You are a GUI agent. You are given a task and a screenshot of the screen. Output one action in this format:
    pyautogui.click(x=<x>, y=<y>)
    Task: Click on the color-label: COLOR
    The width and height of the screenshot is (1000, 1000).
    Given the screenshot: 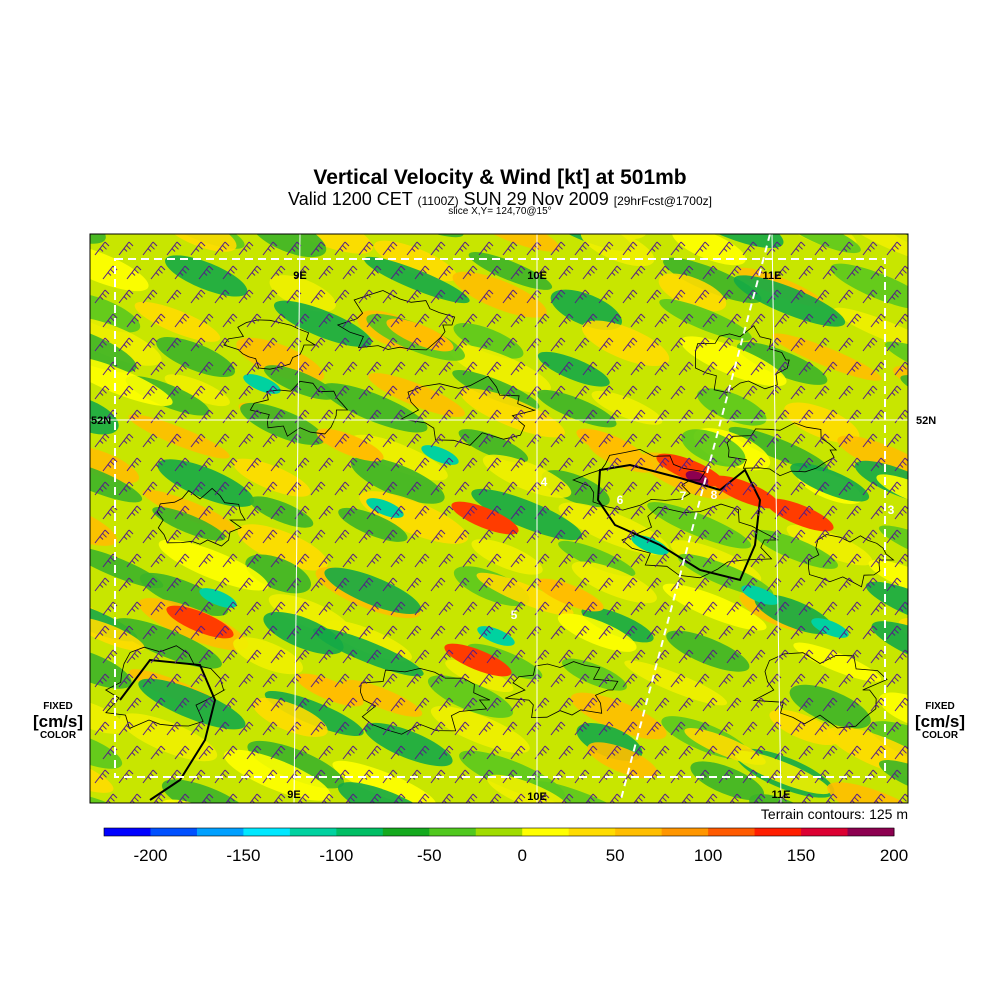 What is the action you would take?
    pyautogui.click(x=58, y=735)
    